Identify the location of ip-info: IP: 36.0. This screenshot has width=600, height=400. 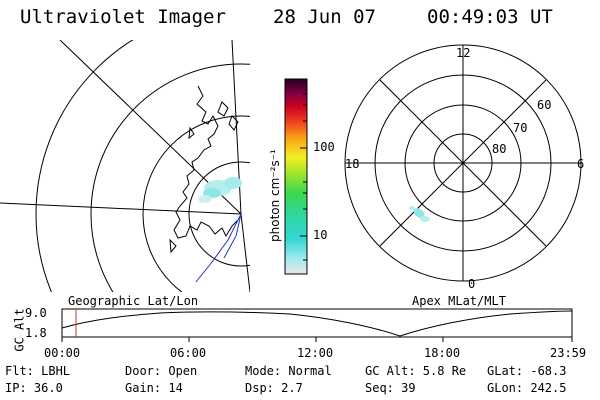
(34, 388).